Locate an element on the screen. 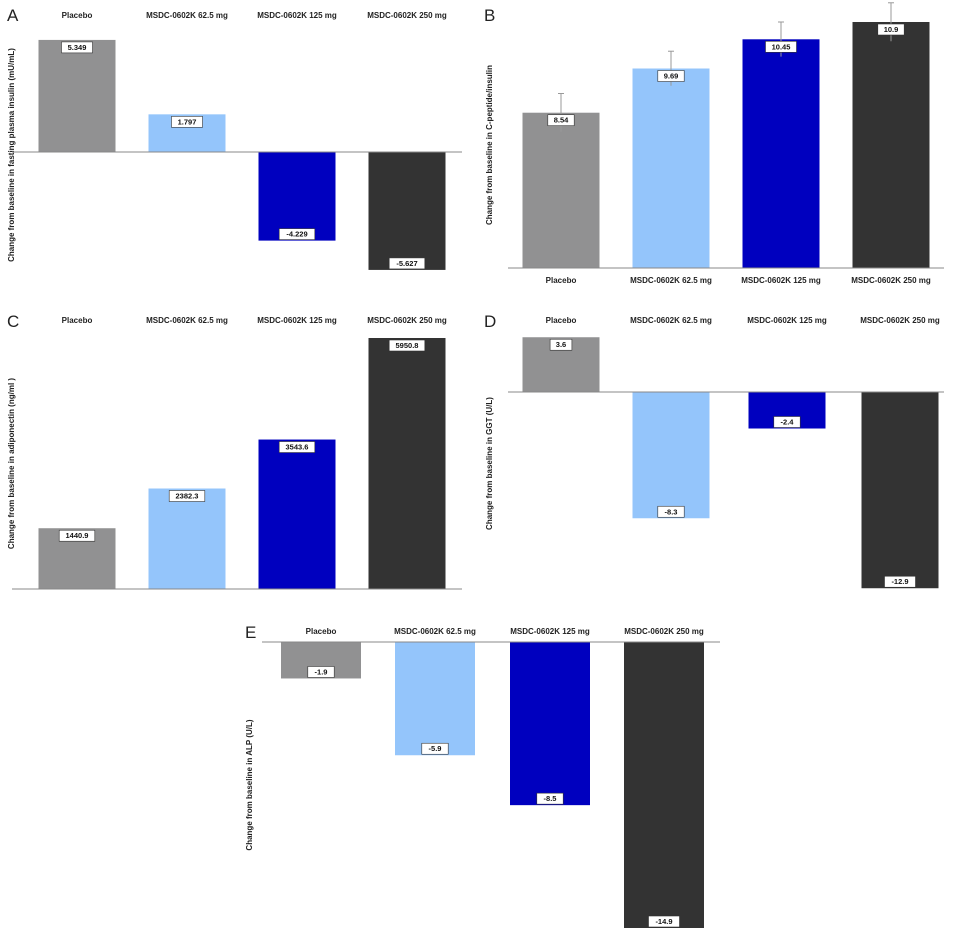 This screenshot has height=933, width=960. data-label: -14.9 is located at coordinates (663, 921).